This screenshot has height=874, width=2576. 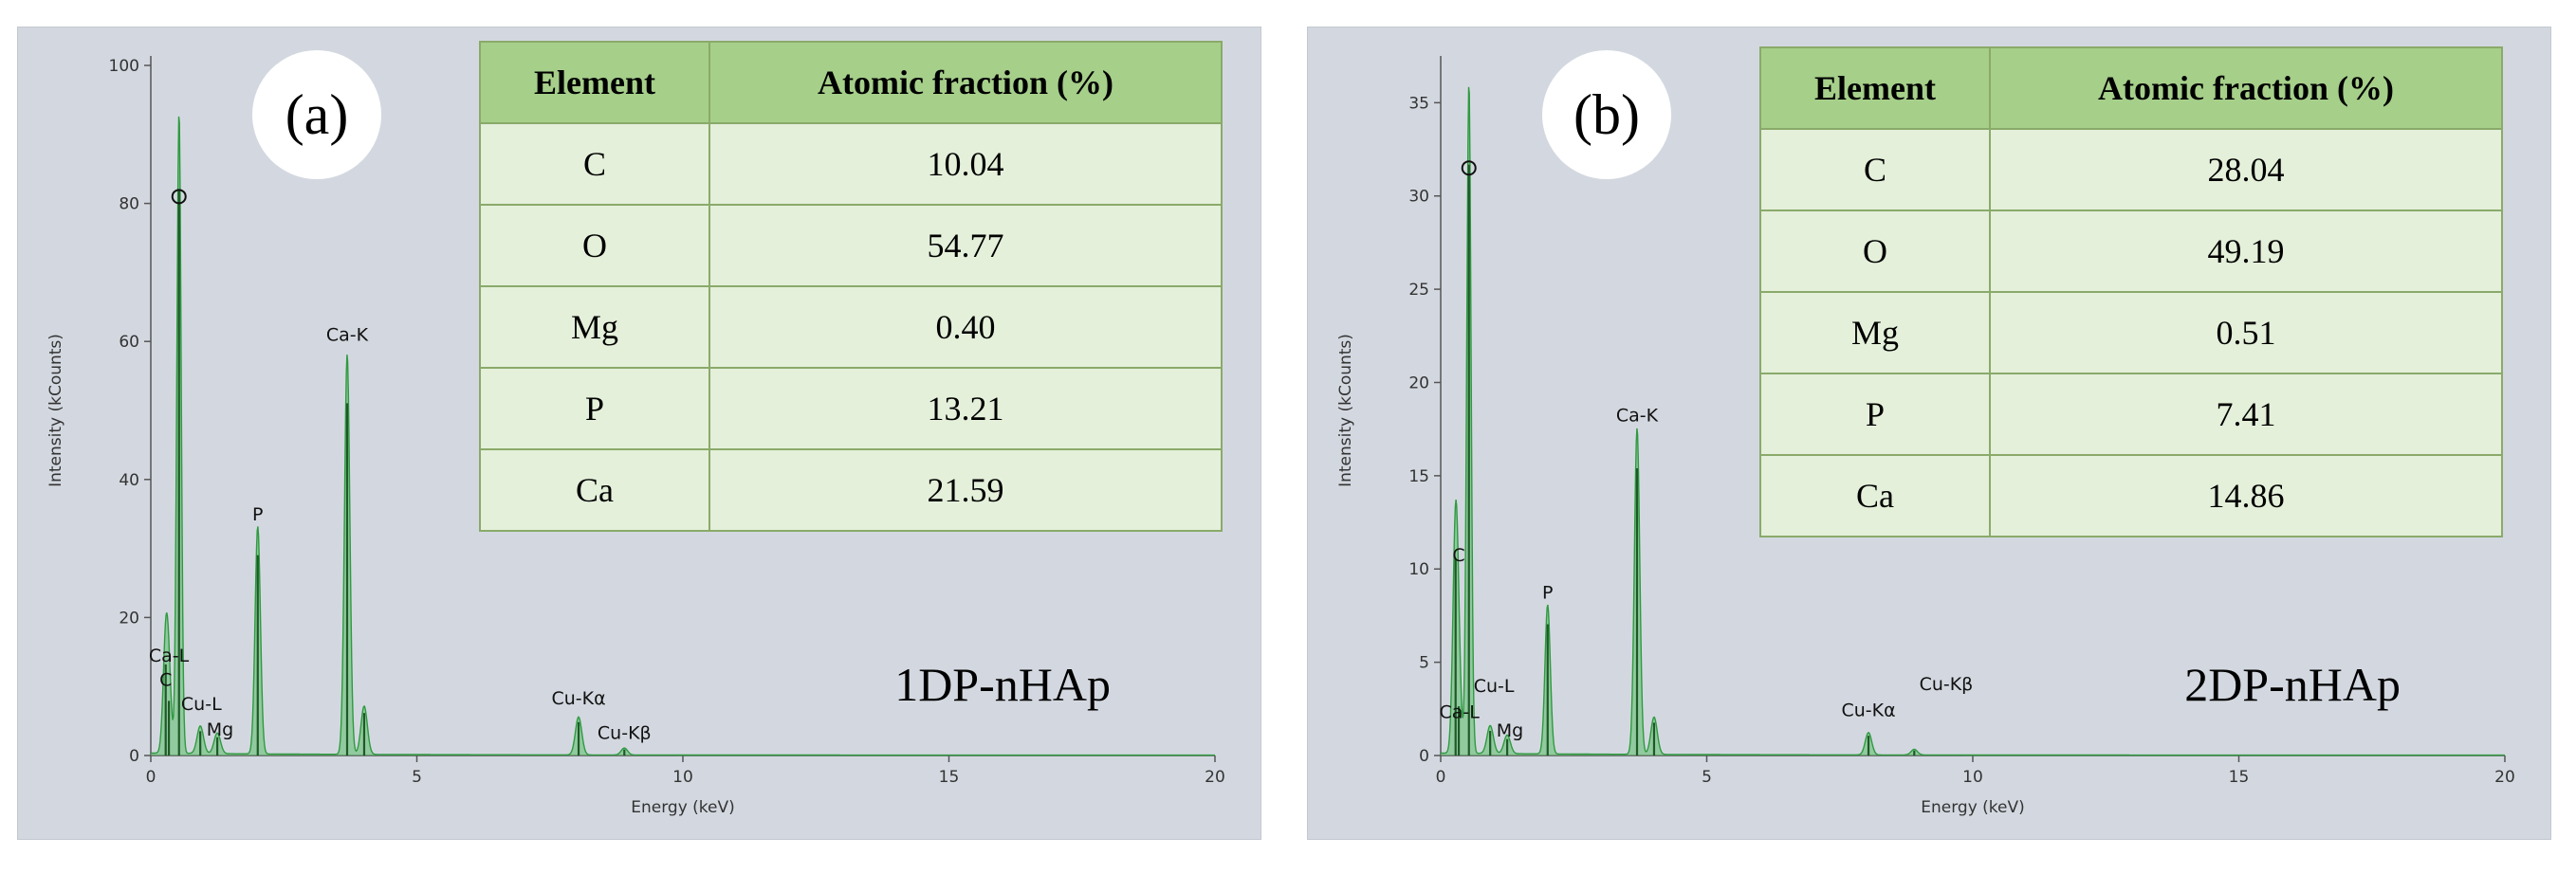 I want to click on table-cell-fraction: 14.86, so click(x=2246, y=496).